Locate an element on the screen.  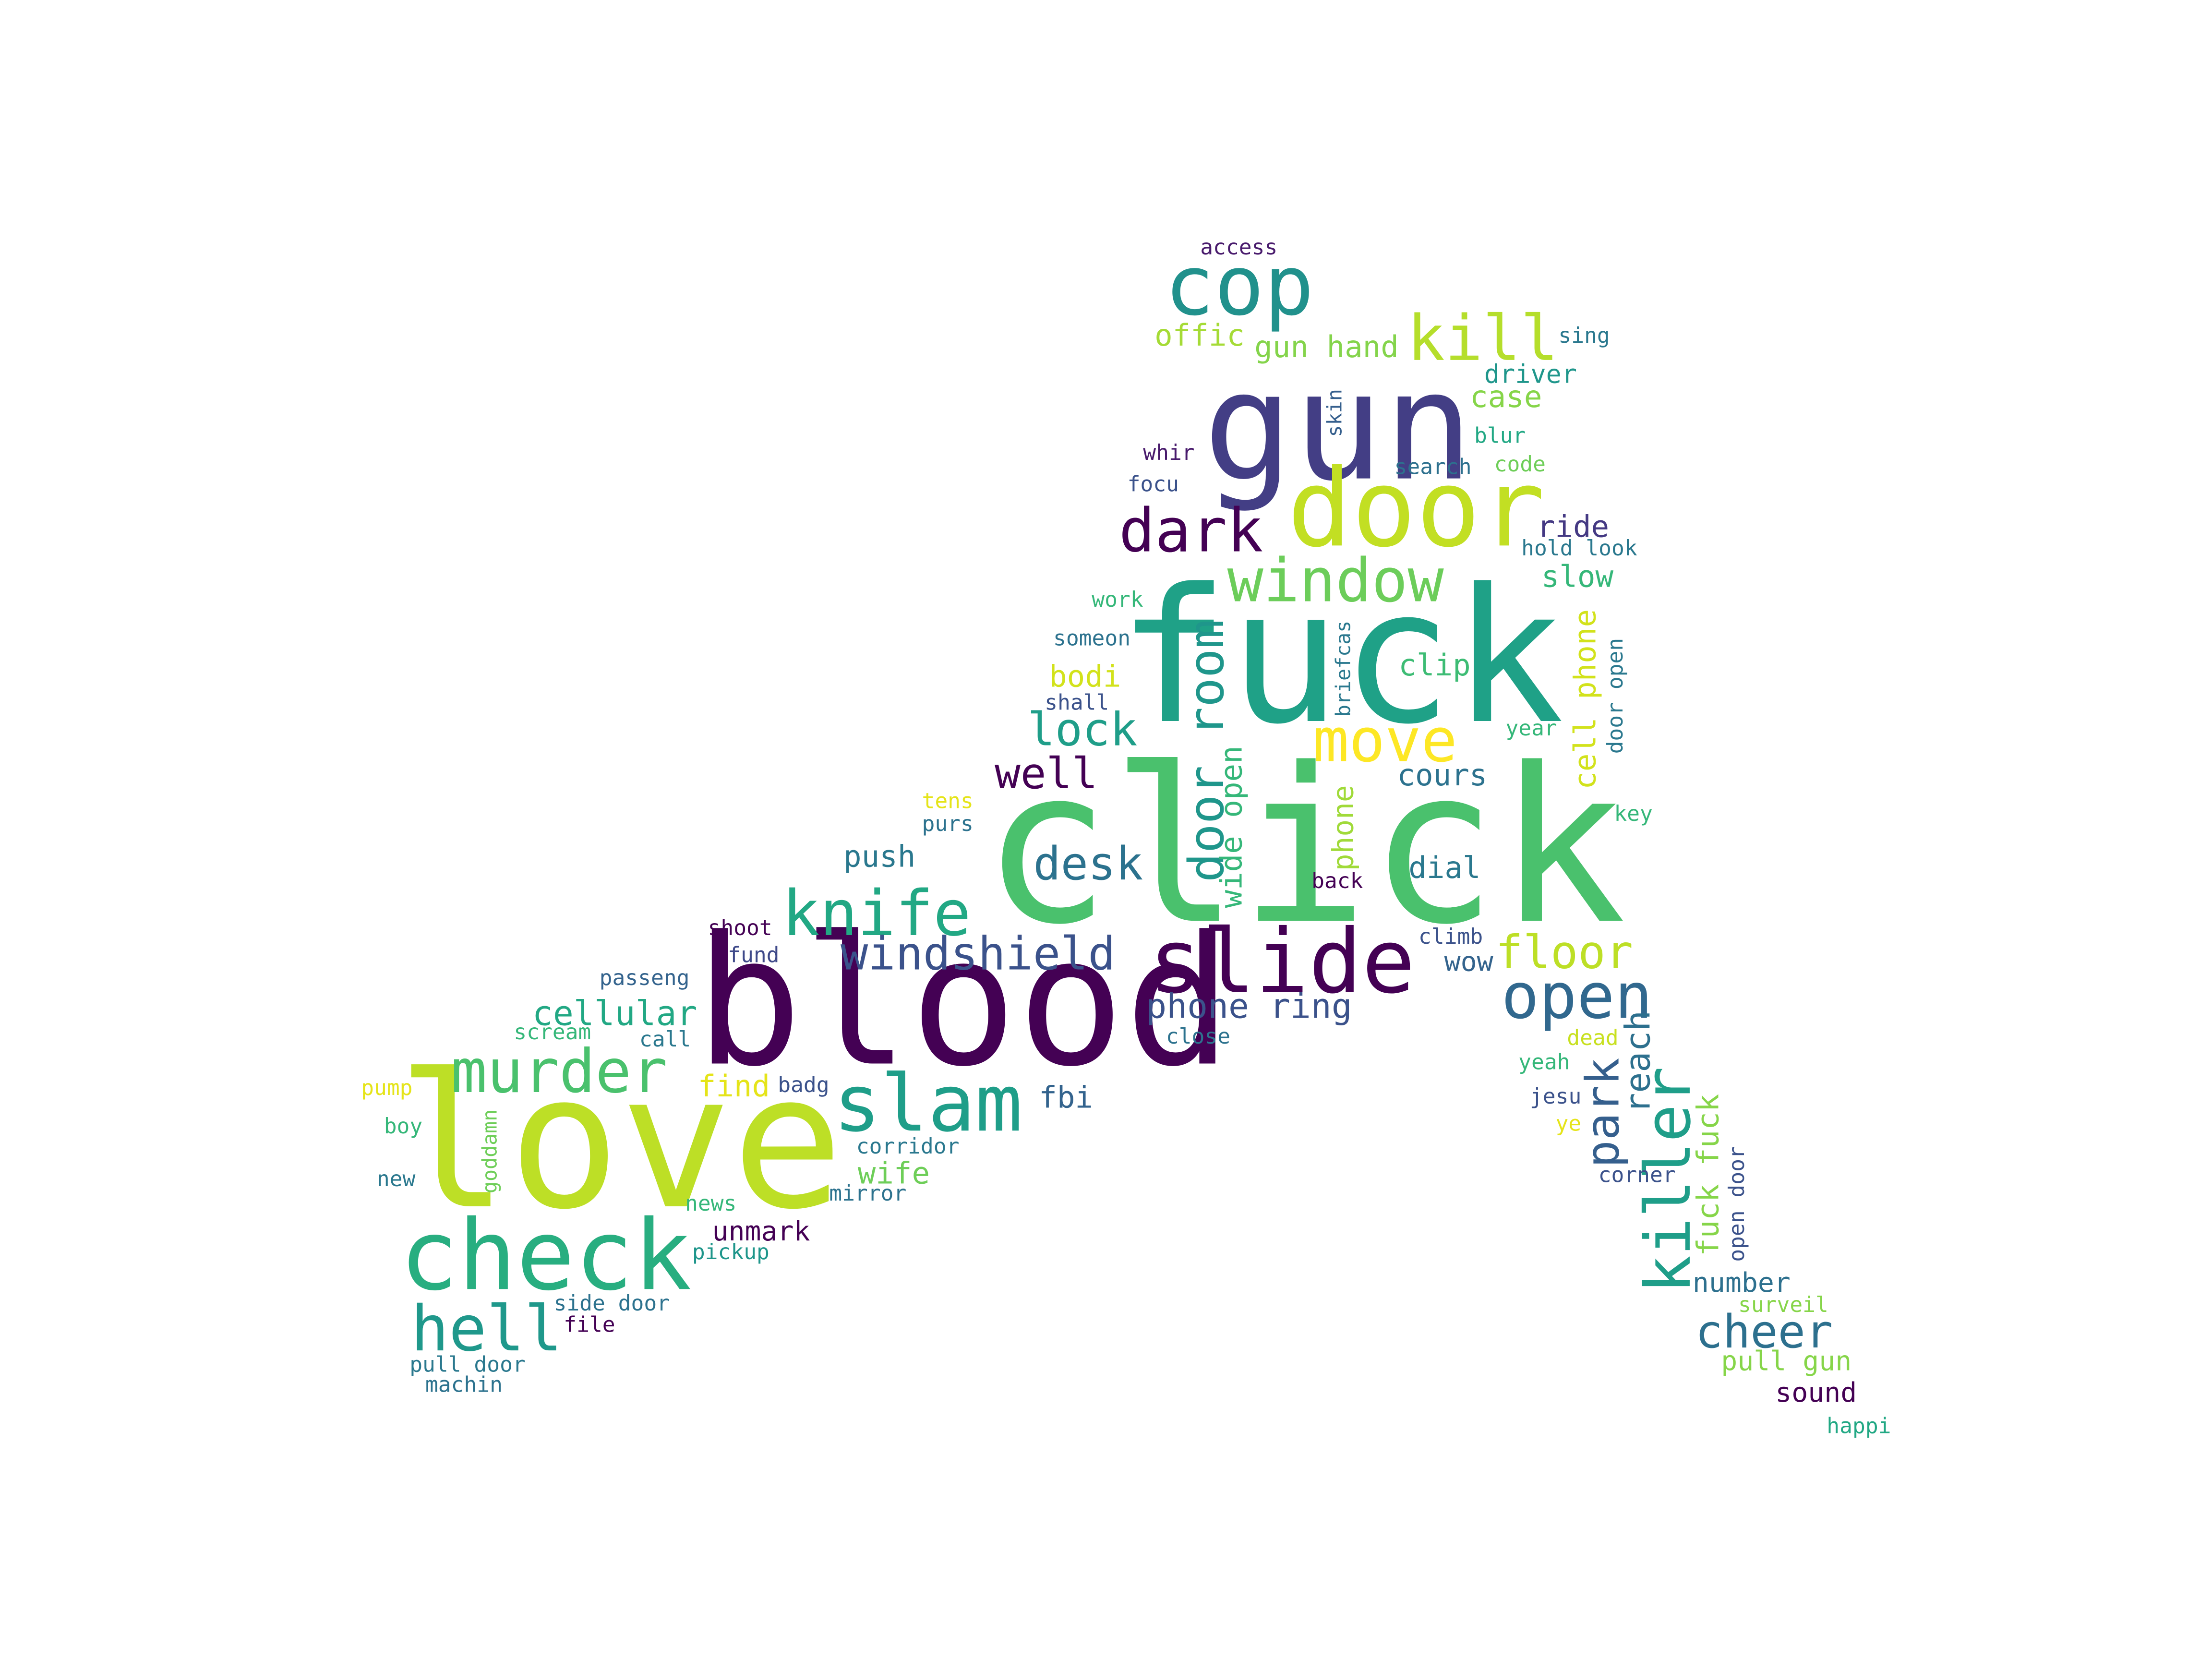
word-key: key is located at coordinates (1633, 813).